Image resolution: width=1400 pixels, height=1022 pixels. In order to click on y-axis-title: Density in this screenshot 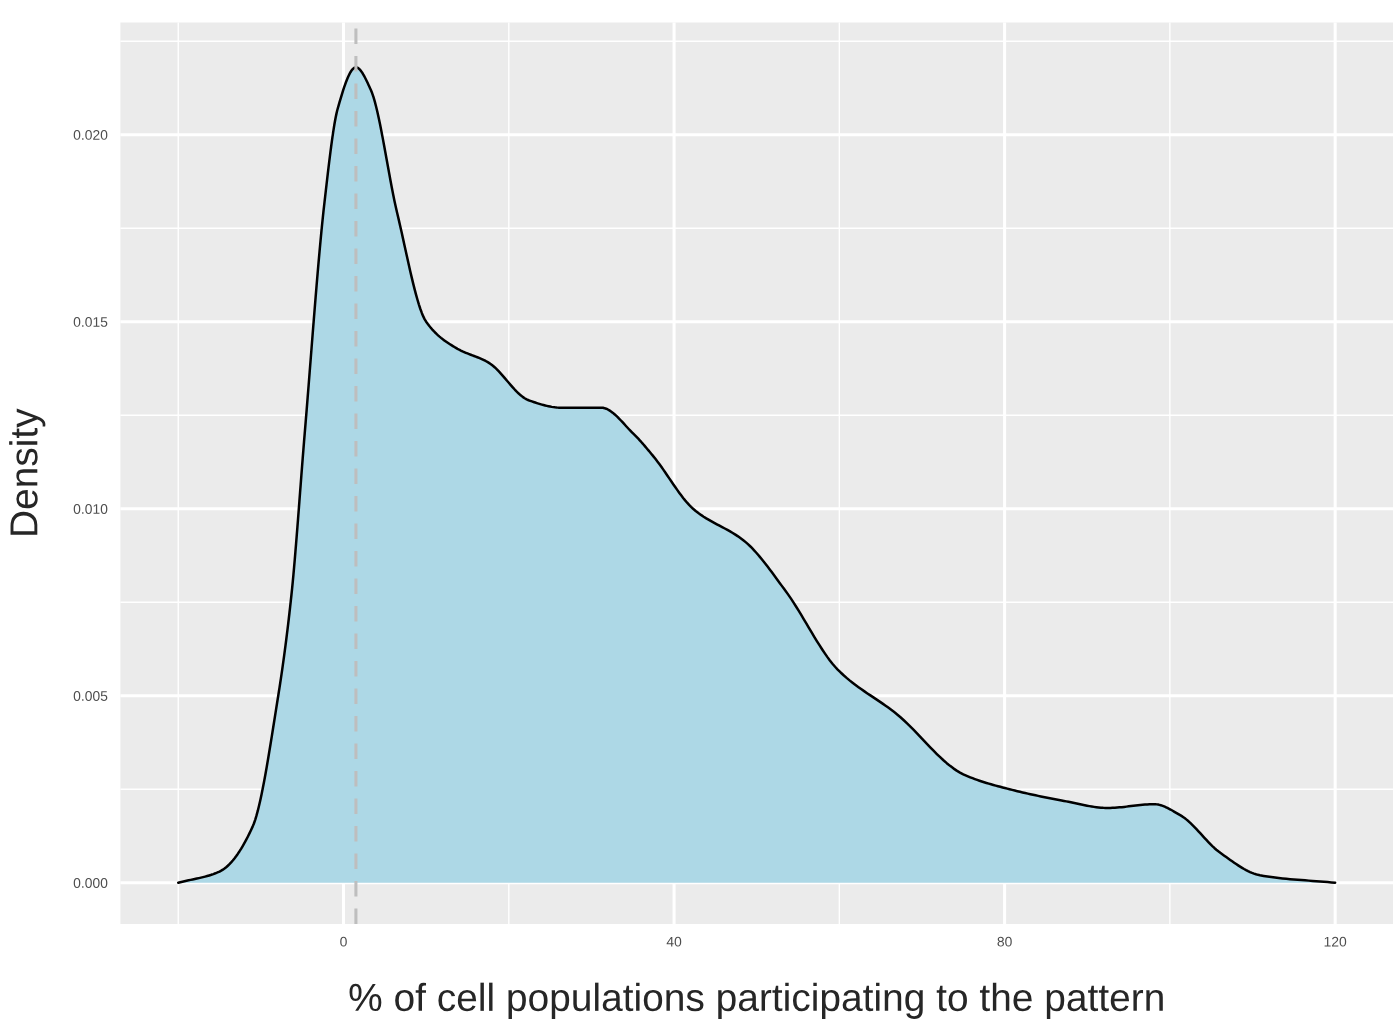, I will do `click(27, 471)`.